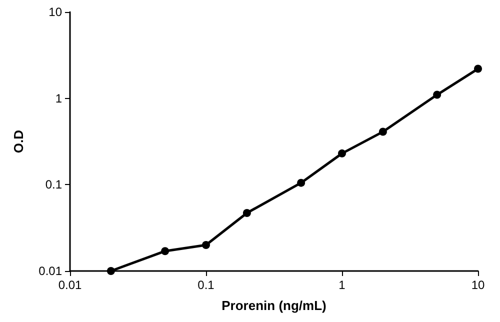 The width and height of the screenshot is (500, 322). What do you see at coordinates (70, 285) in the screenshot?
I see `x-tick-label: 0.01` at bounding box center [70, 285].